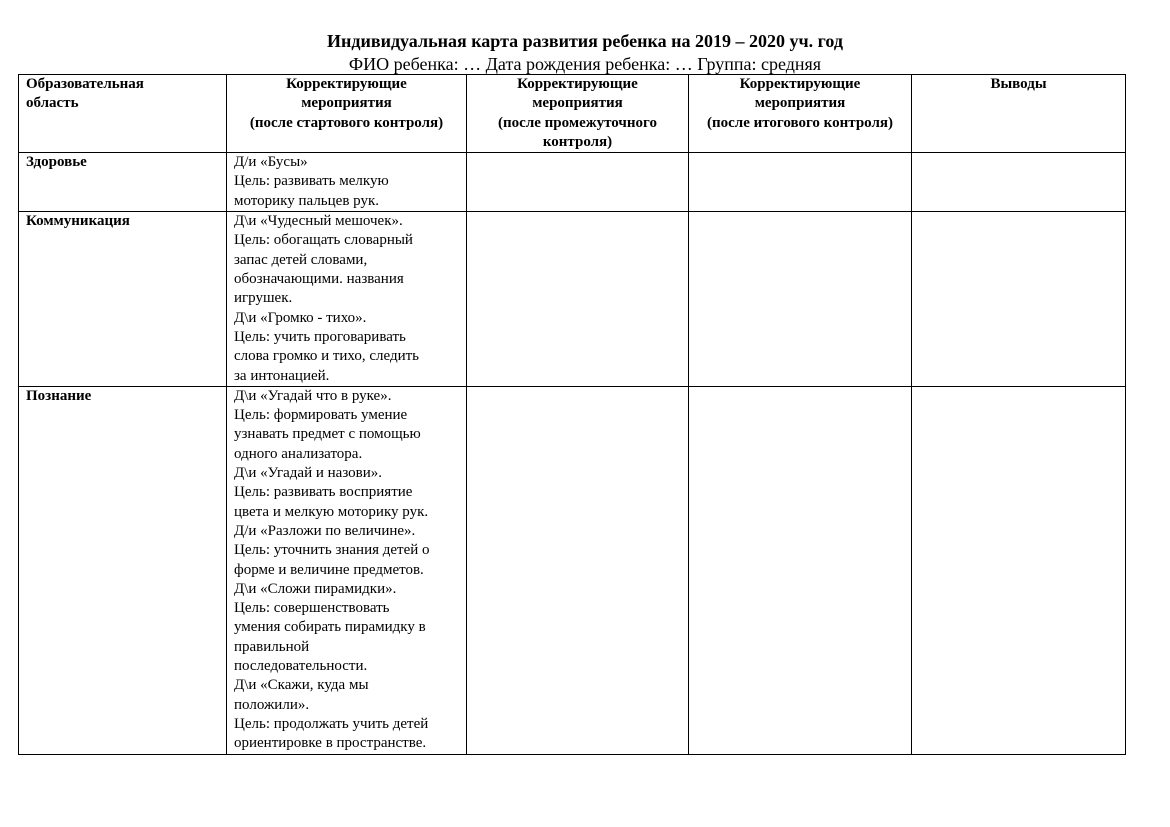 This screenshot has height=827, width=1170. I want to click on area-cell: Здоровье, so click(122, 182).